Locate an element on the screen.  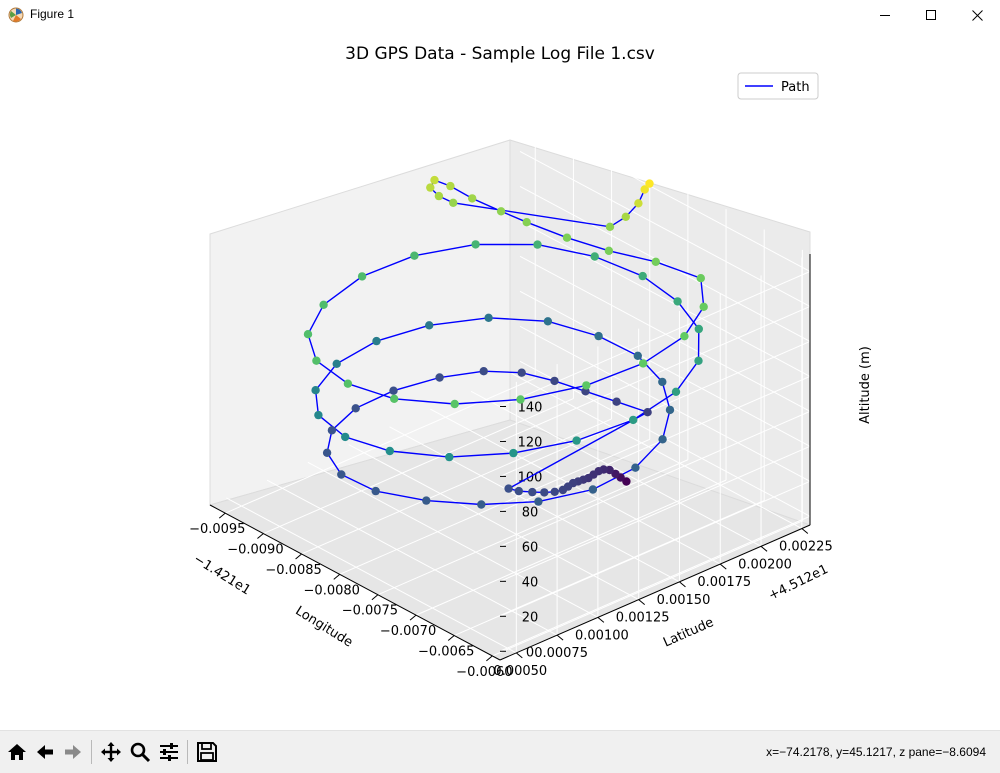
legend: Path is located at coordinates (778, 86).